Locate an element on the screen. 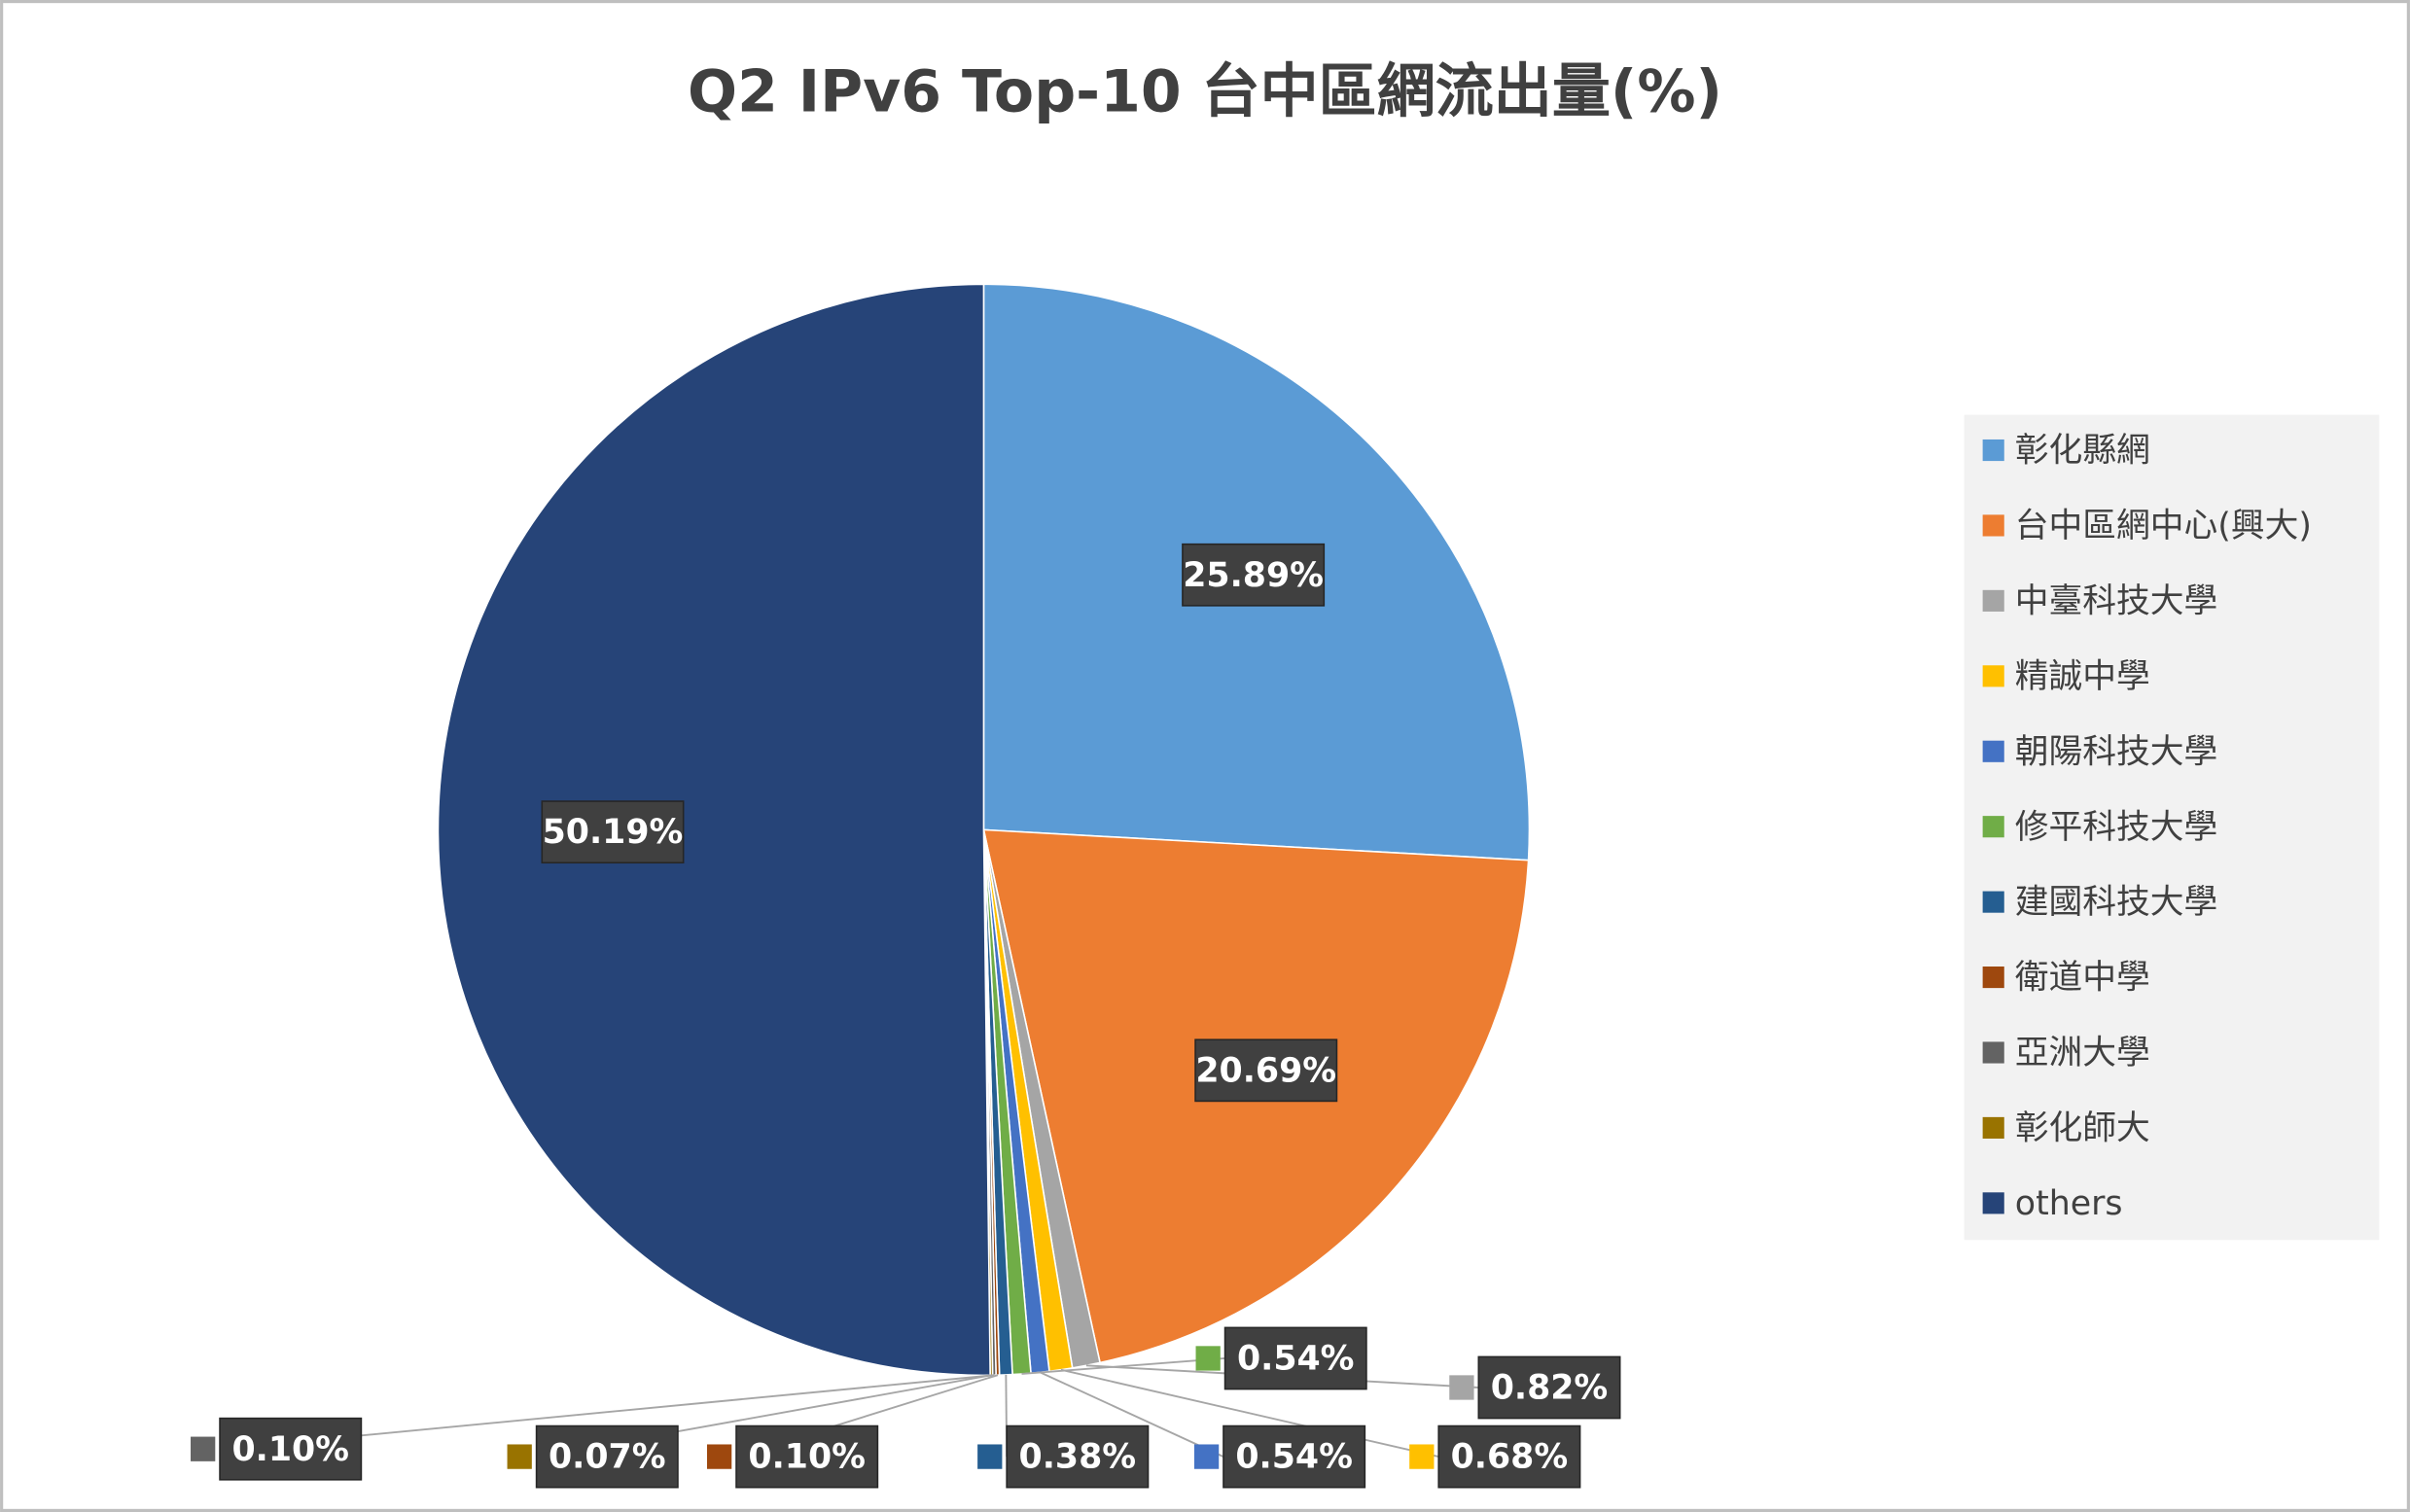  legend-label: 修平科技大學 is located at coordinates (2116, 827).